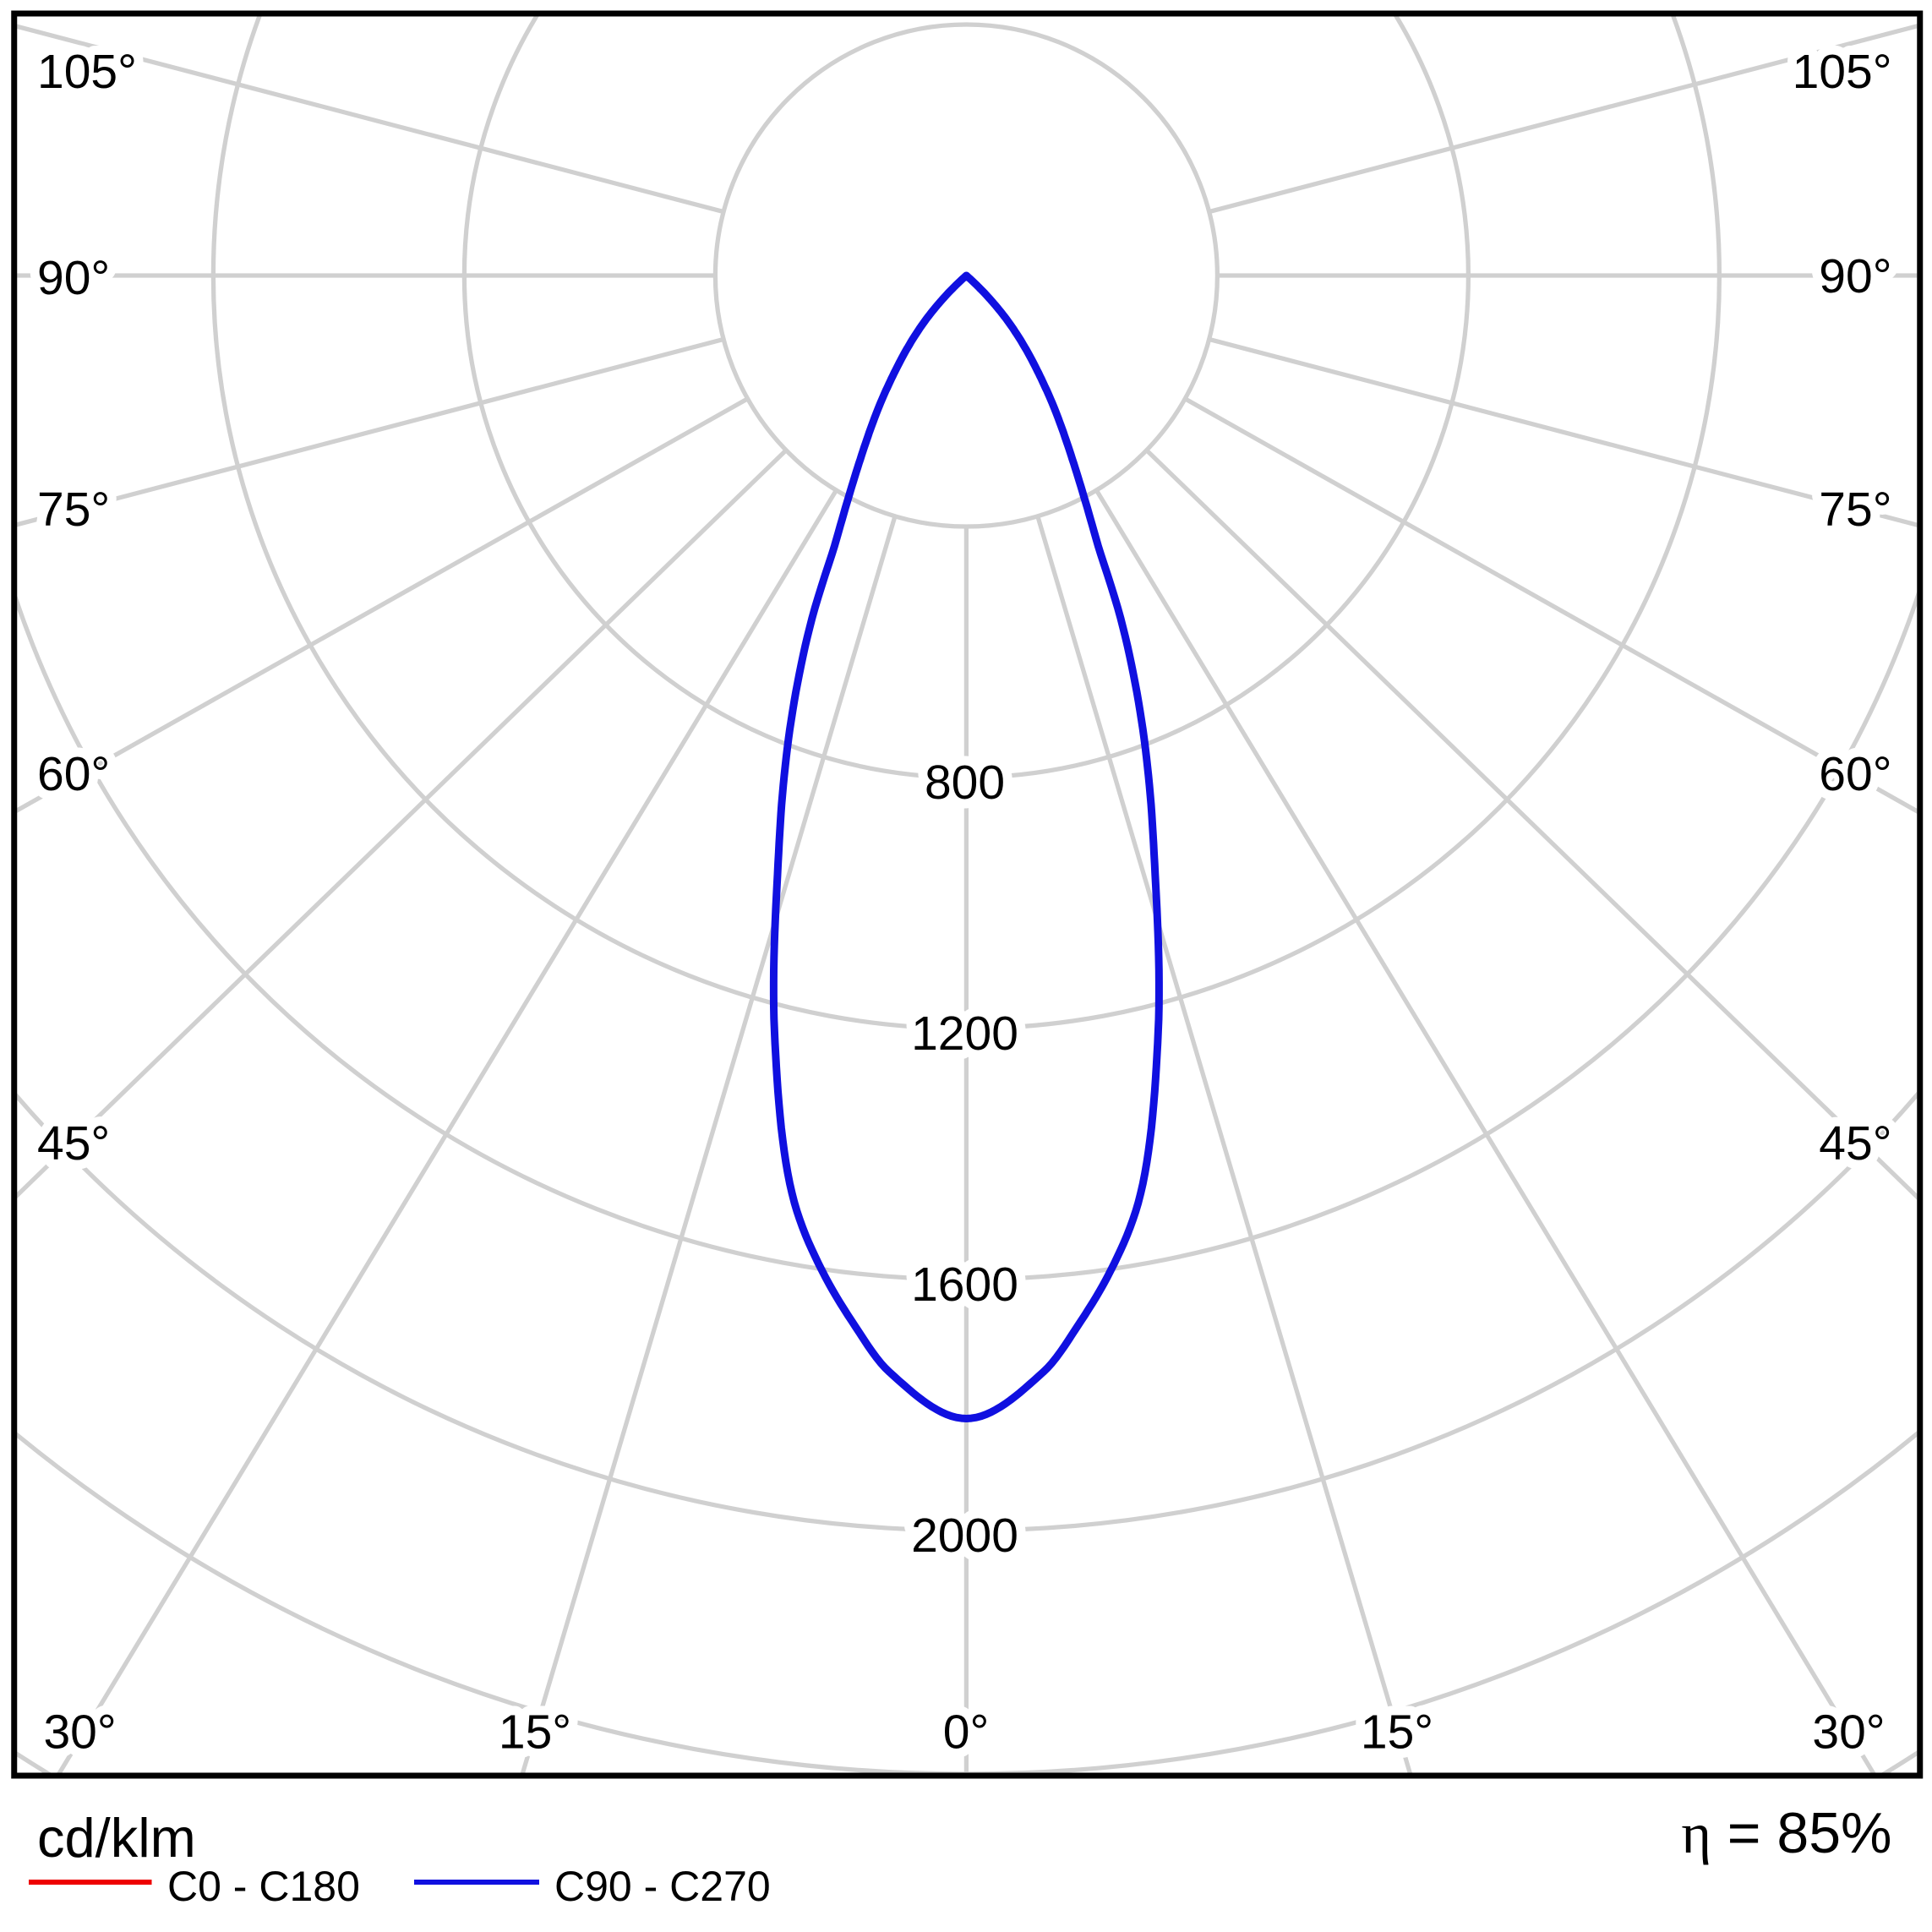  I want to click on svg-text: 2000, so click(964, 1536).